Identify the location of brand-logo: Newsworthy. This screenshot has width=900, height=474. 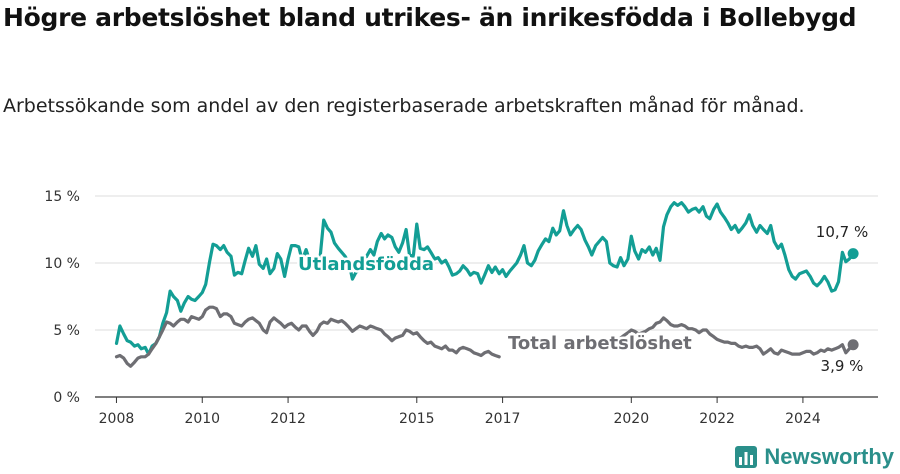
(814, 457).